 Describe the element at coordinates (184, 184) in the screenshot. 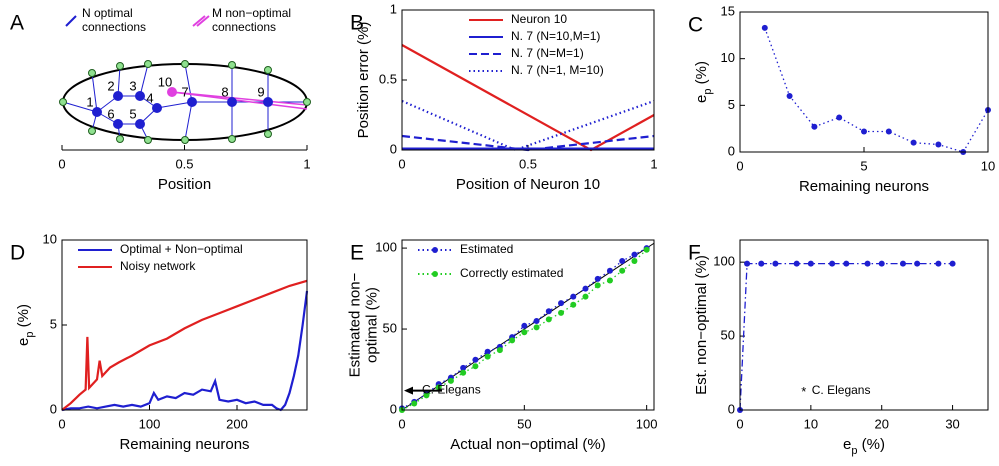

I see `x-axis-label: Position` at that location.